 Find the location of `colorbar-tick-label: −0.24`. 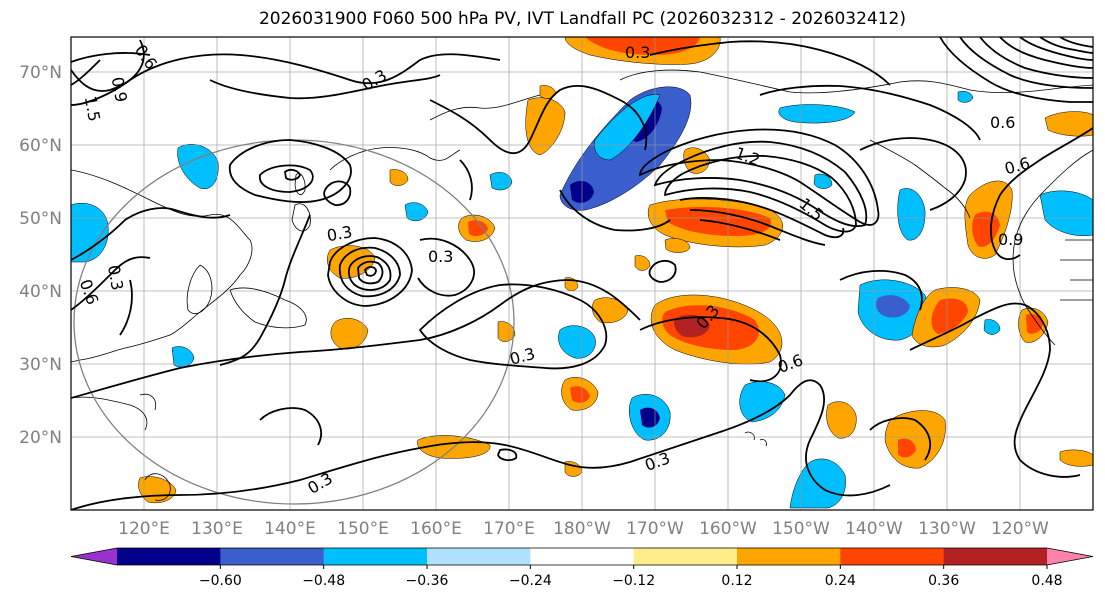

colorbar-tick-label: −0.24 is located at coordinates (530, 581).